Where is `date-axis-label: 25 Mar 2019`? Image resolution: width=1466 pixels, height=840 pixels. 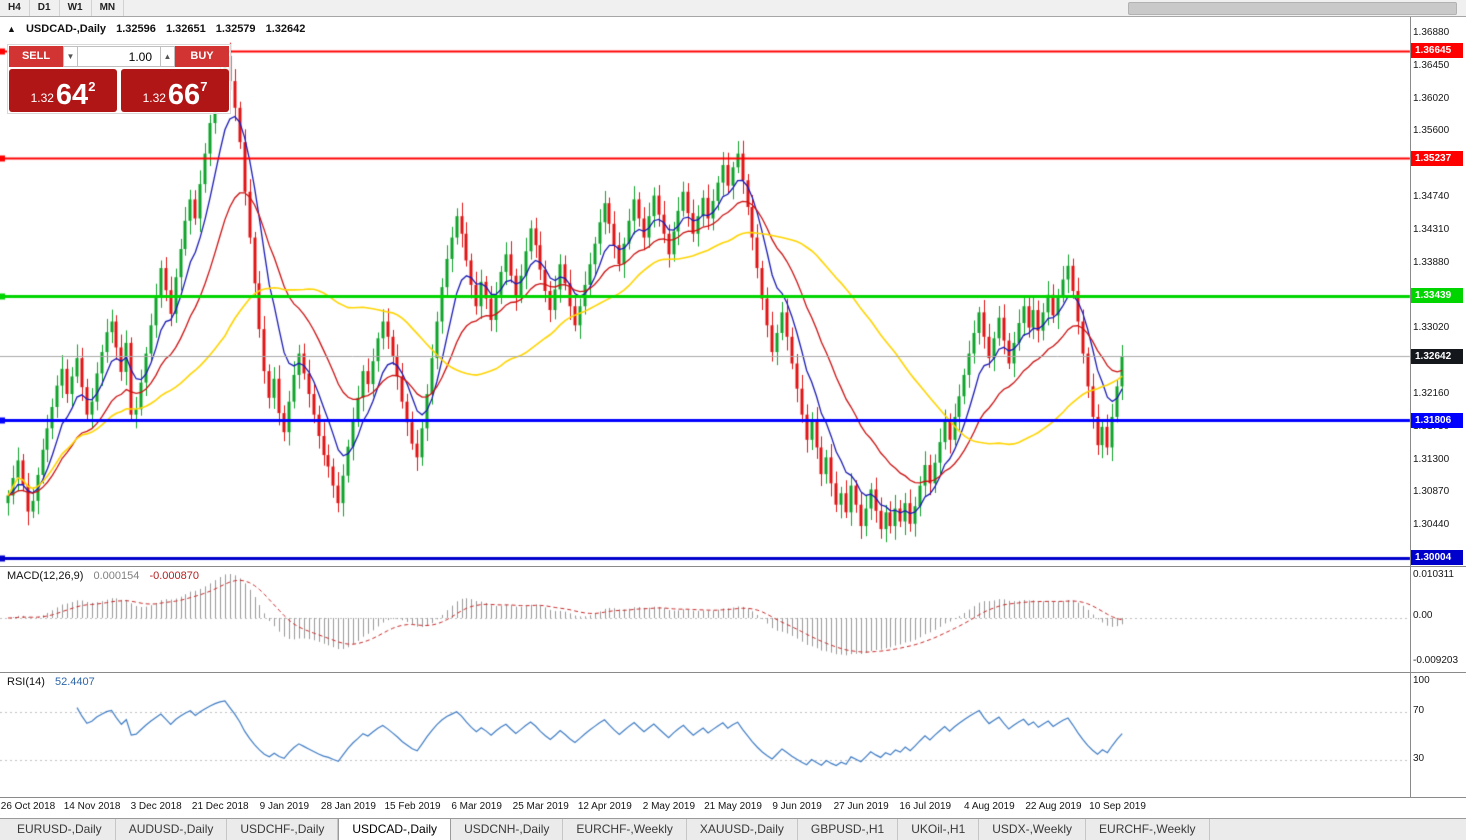 date-axis-label: 25 Mar 2019 is located at coordinates (540, 806).